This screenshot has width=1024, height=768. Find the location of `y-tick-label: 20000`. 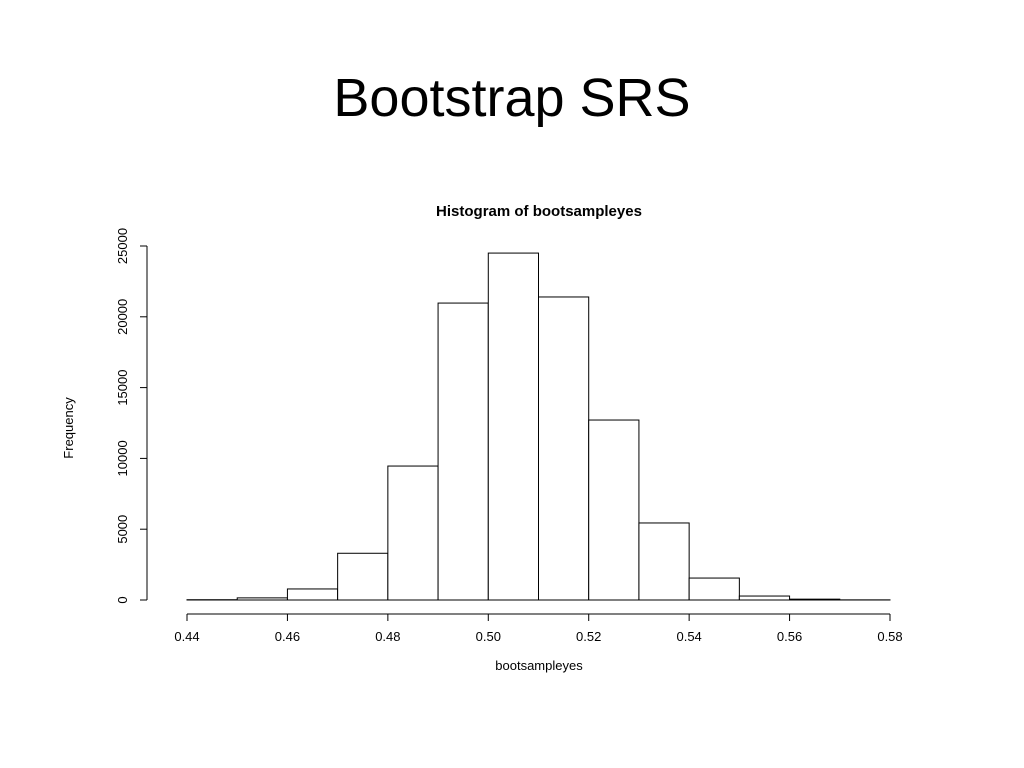

y-tick-label: 20000 is located at coordinates (122, 317).